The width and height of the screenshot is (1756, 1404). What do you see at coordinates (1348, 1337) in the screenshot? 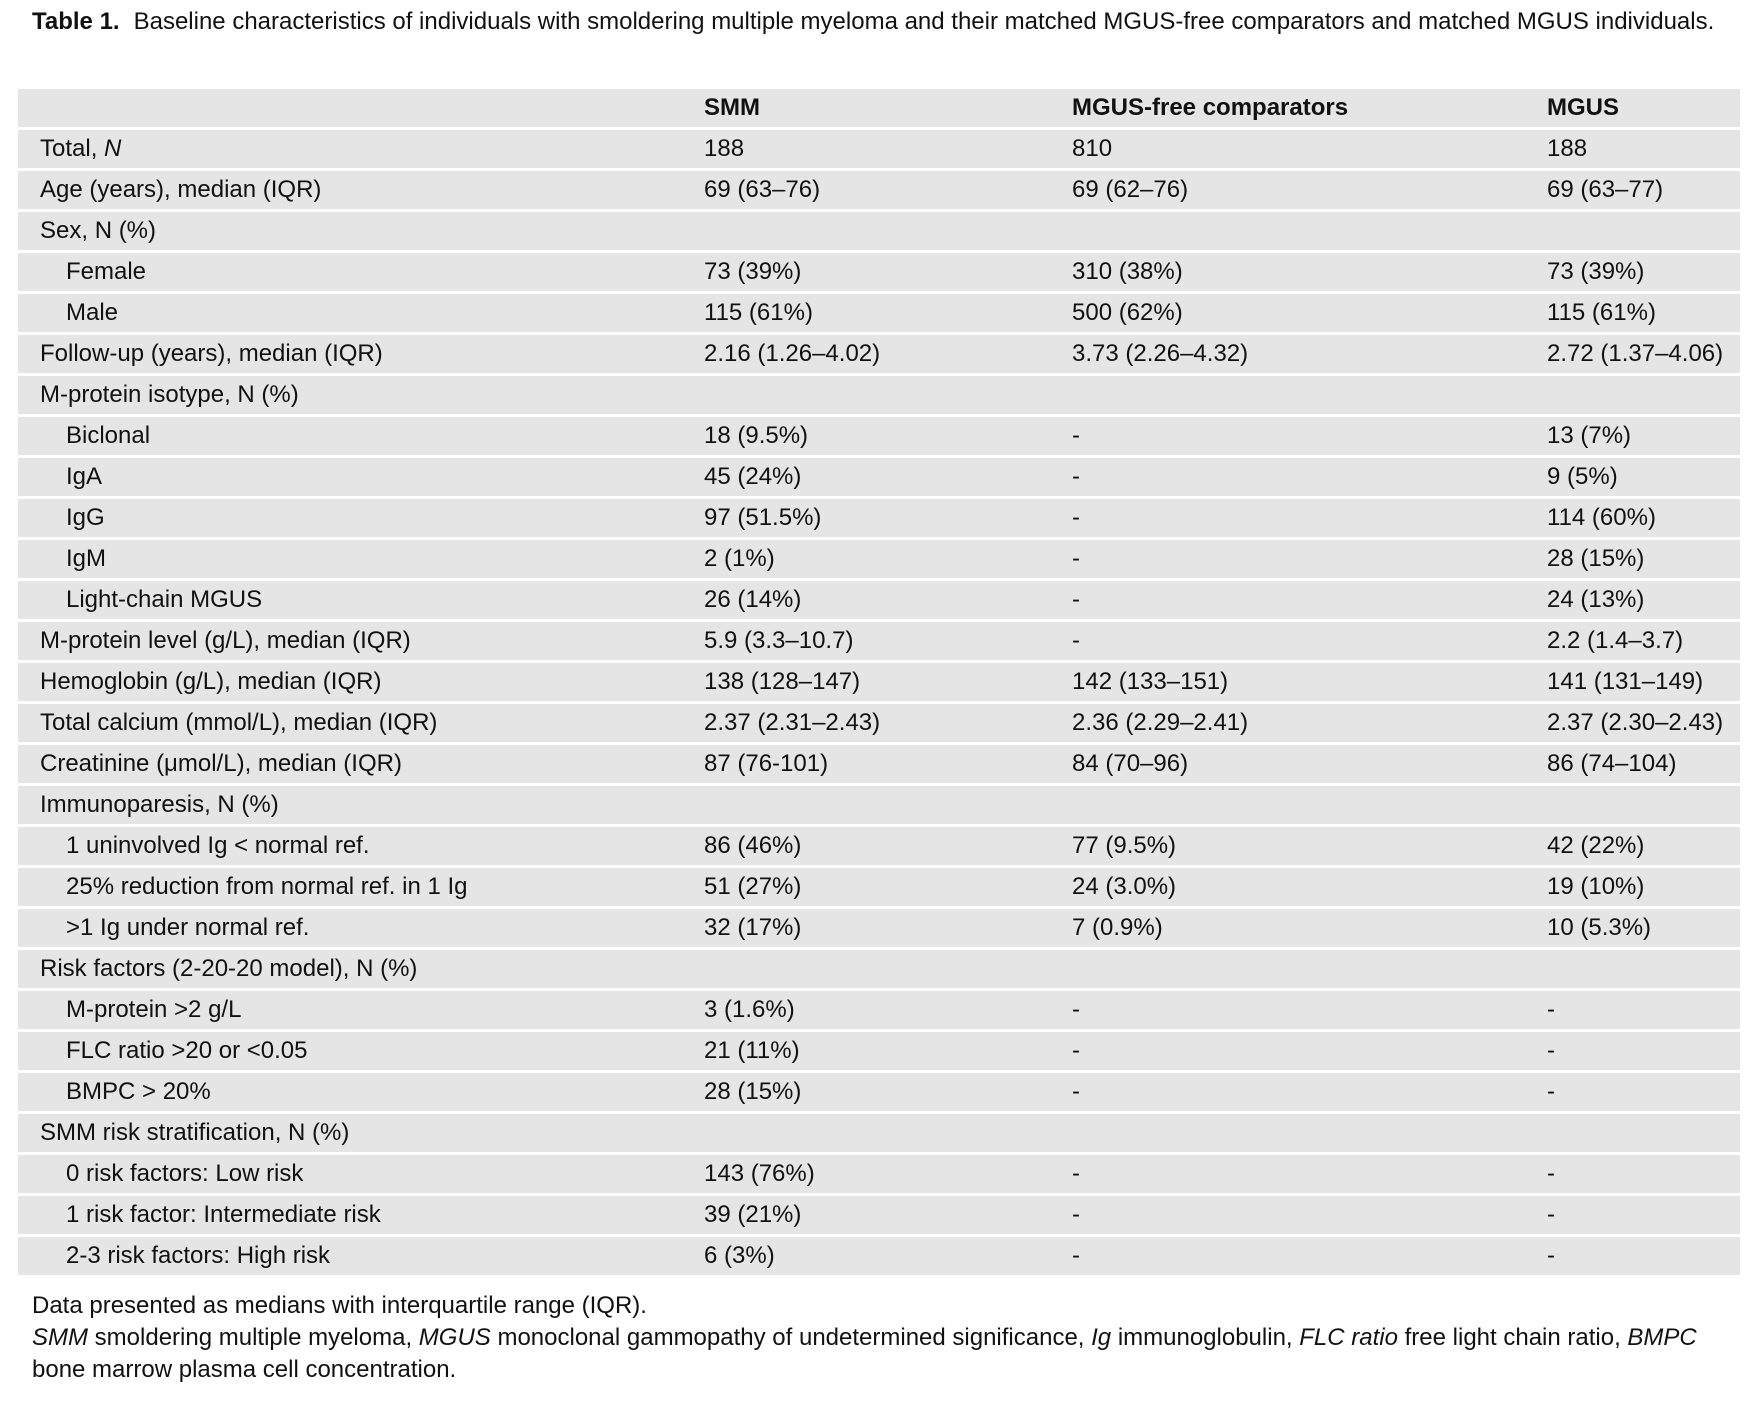
I see `abbreviation-term: FLC ratio` at bounding box center [1348, 1337].